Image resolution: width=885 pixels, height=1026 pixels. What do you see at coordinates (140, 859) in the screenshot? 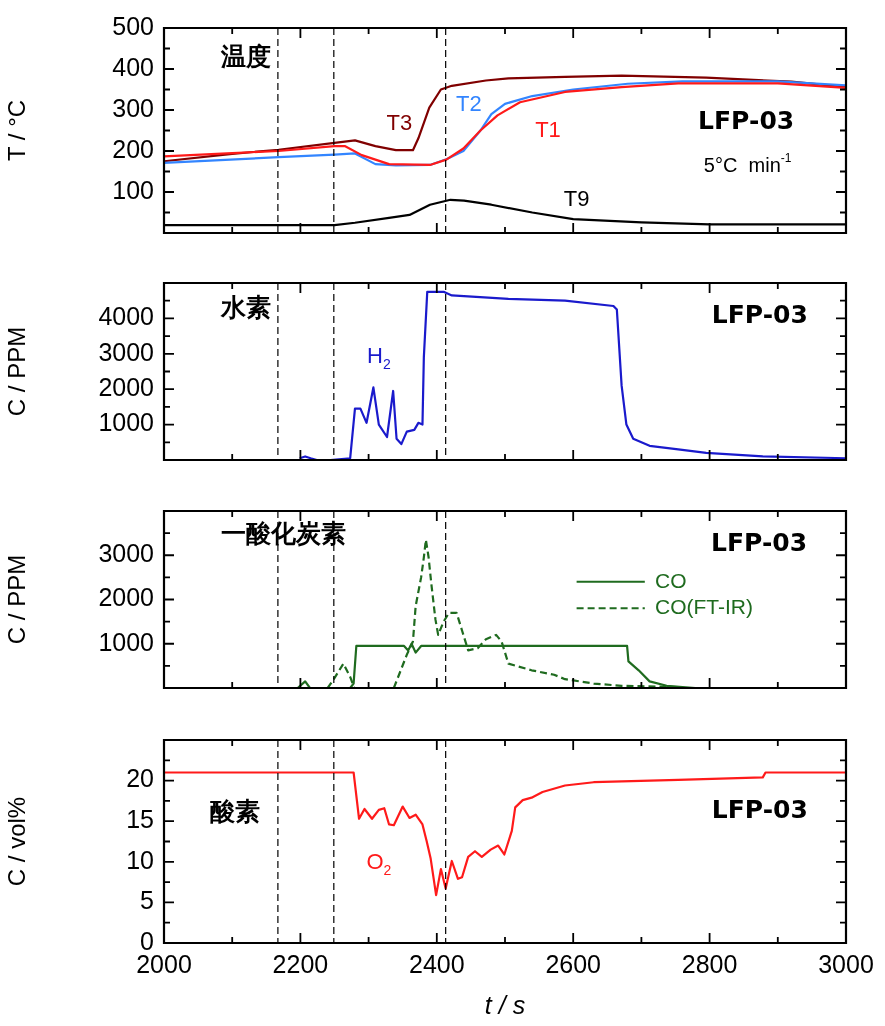
I see `y-tick-label: 10` at bounding box center [140, 859].